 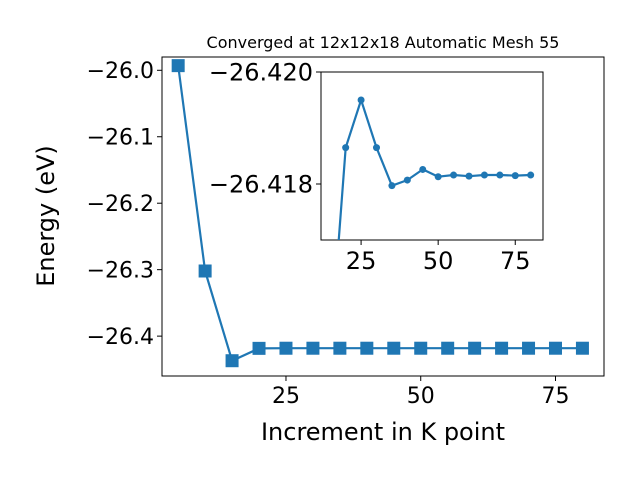 I want to click on chart-title: Converged at 12x12x18 Automatic Mesh 55, so click(x=383, y=42).